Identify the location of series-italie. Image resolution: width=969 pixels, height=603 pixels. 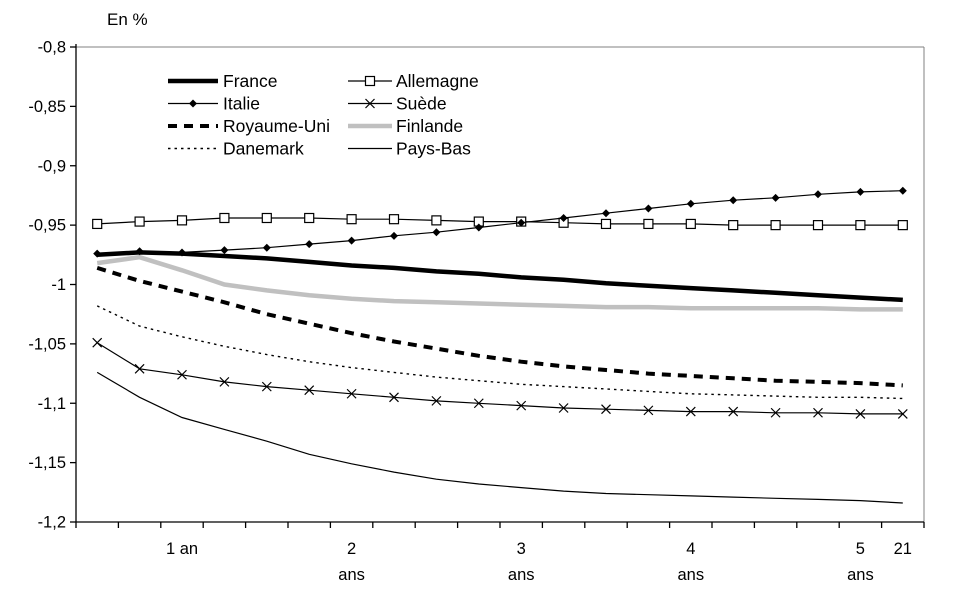
(500, 222).